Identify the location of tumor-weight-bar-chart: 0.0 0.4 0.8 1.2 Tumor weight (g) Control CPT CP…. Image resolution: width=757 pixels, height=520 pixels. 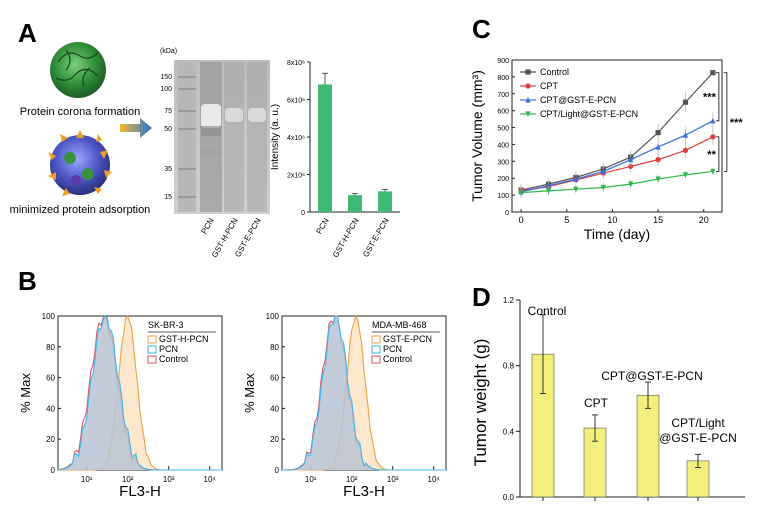
(608, 399).